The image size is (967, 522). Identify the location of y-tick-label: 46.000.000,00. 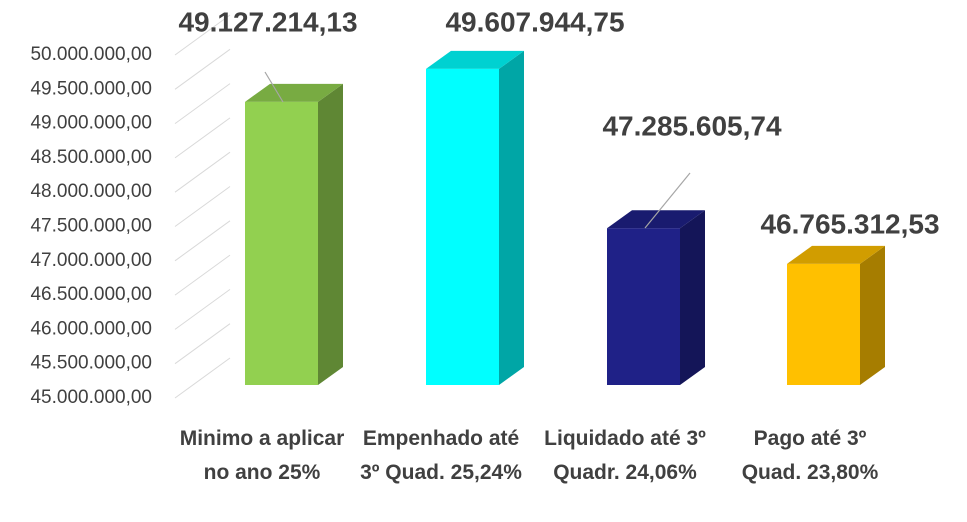
(91, 328).